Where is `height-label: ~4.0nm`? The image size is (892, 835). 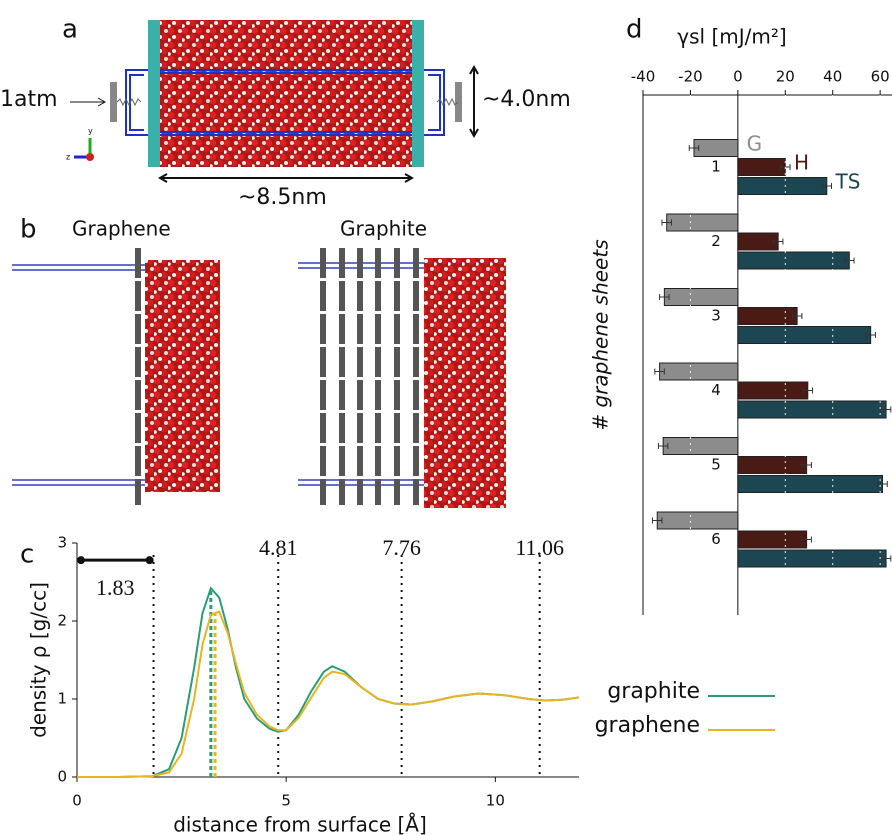
height-label: ~4.0nm is located at coordinates (526, 99).